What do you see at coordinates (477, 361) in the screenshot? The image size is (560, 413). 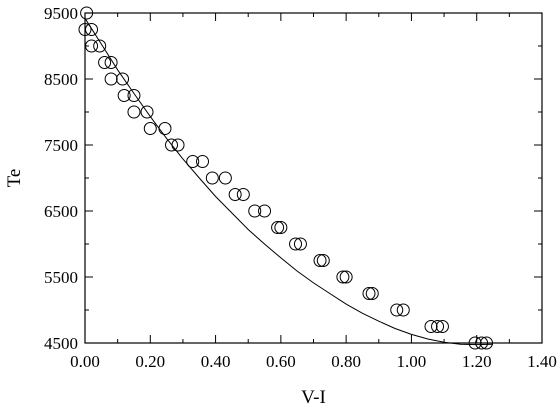 I see `x-tick-label: 1.20` at bounding box center [477, 361].